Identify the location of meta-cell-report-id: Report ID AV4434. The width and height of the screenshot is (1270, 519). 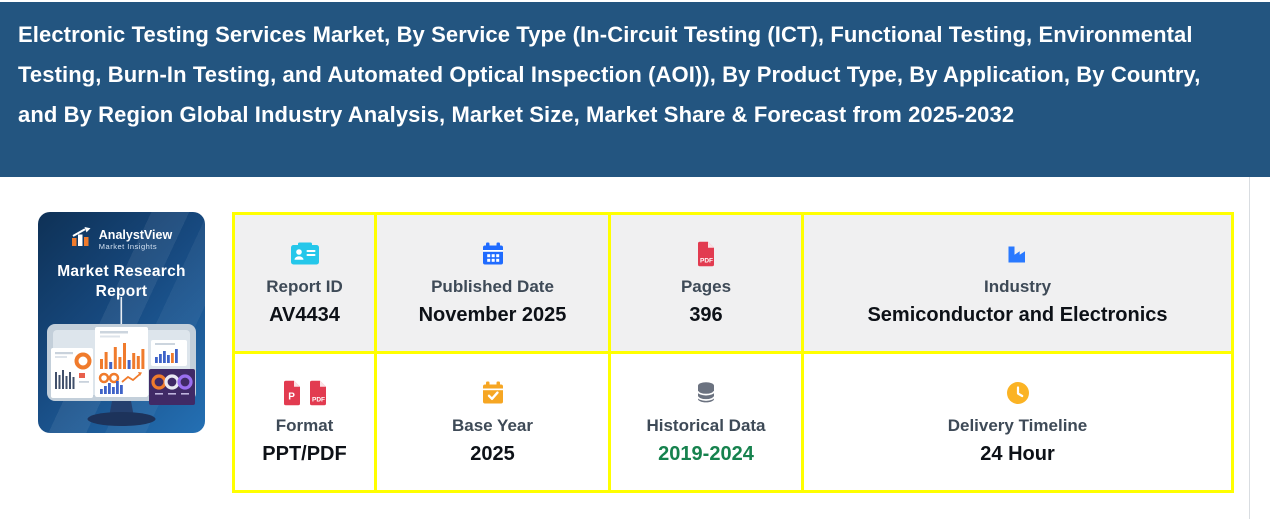
(304, 283).